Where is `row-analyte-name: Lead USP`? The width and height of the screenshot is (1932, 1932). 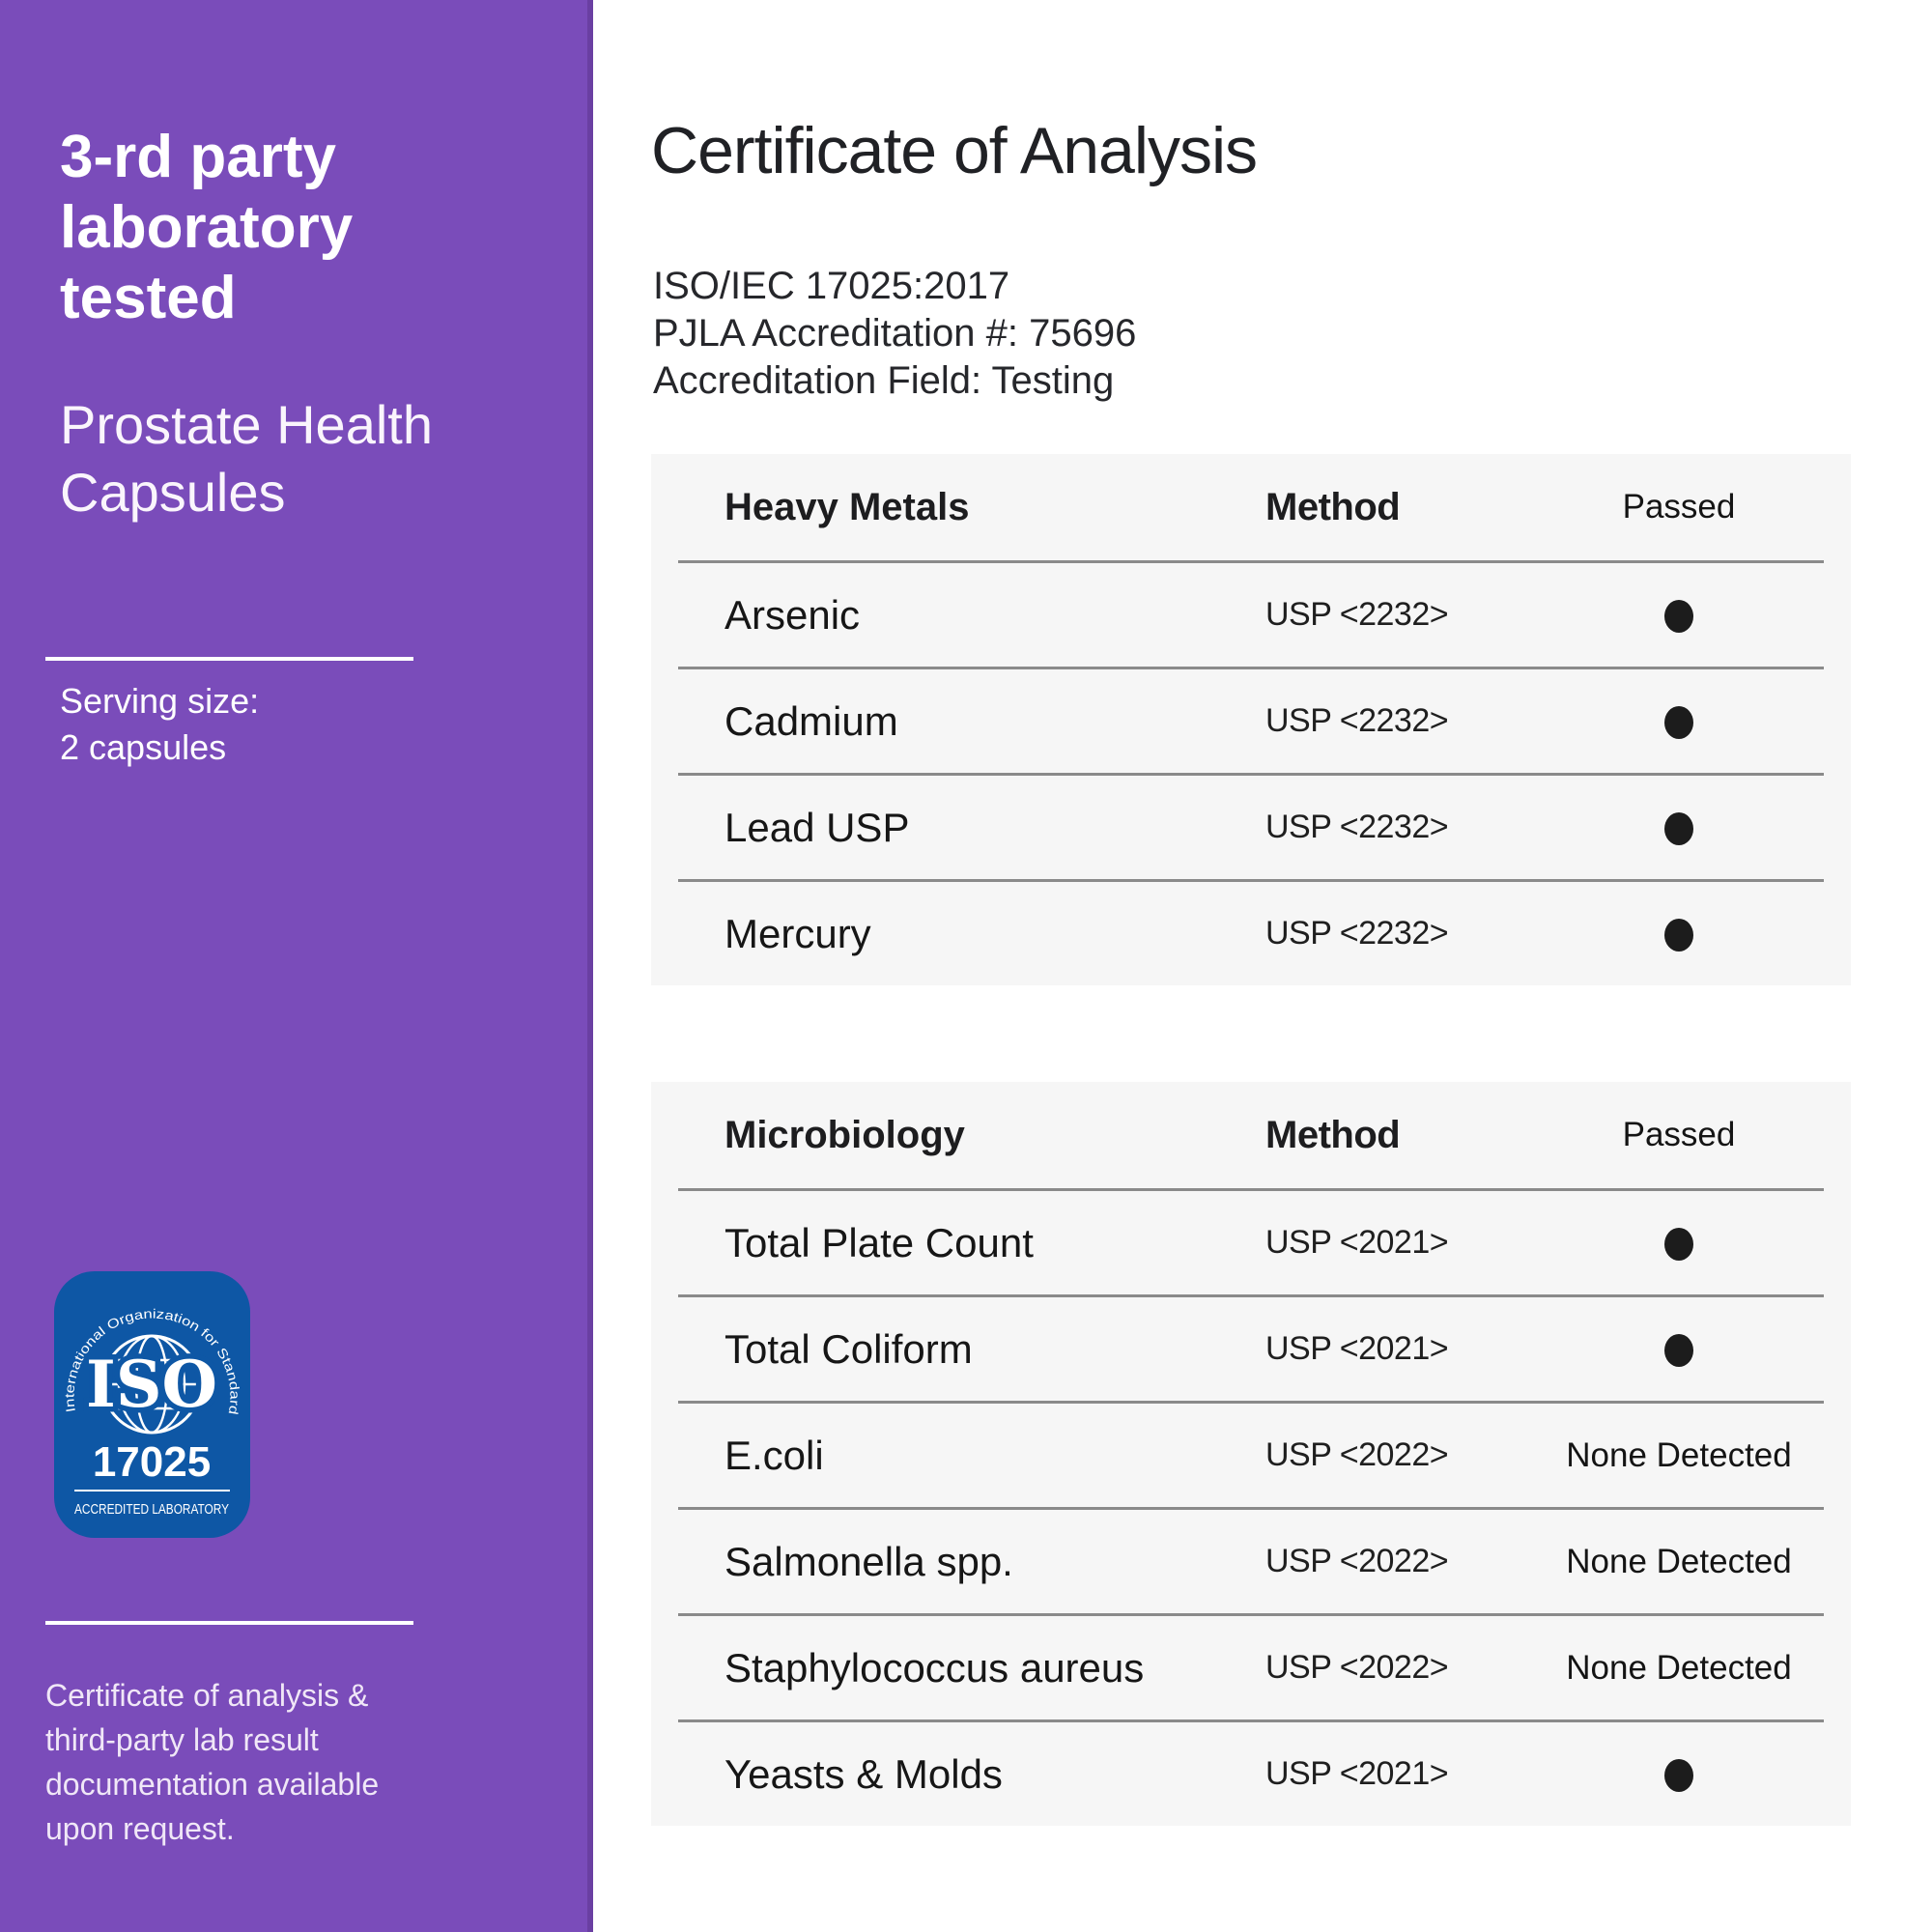
row-analyte-name: Lead USP is located at coordinates (817, 827).